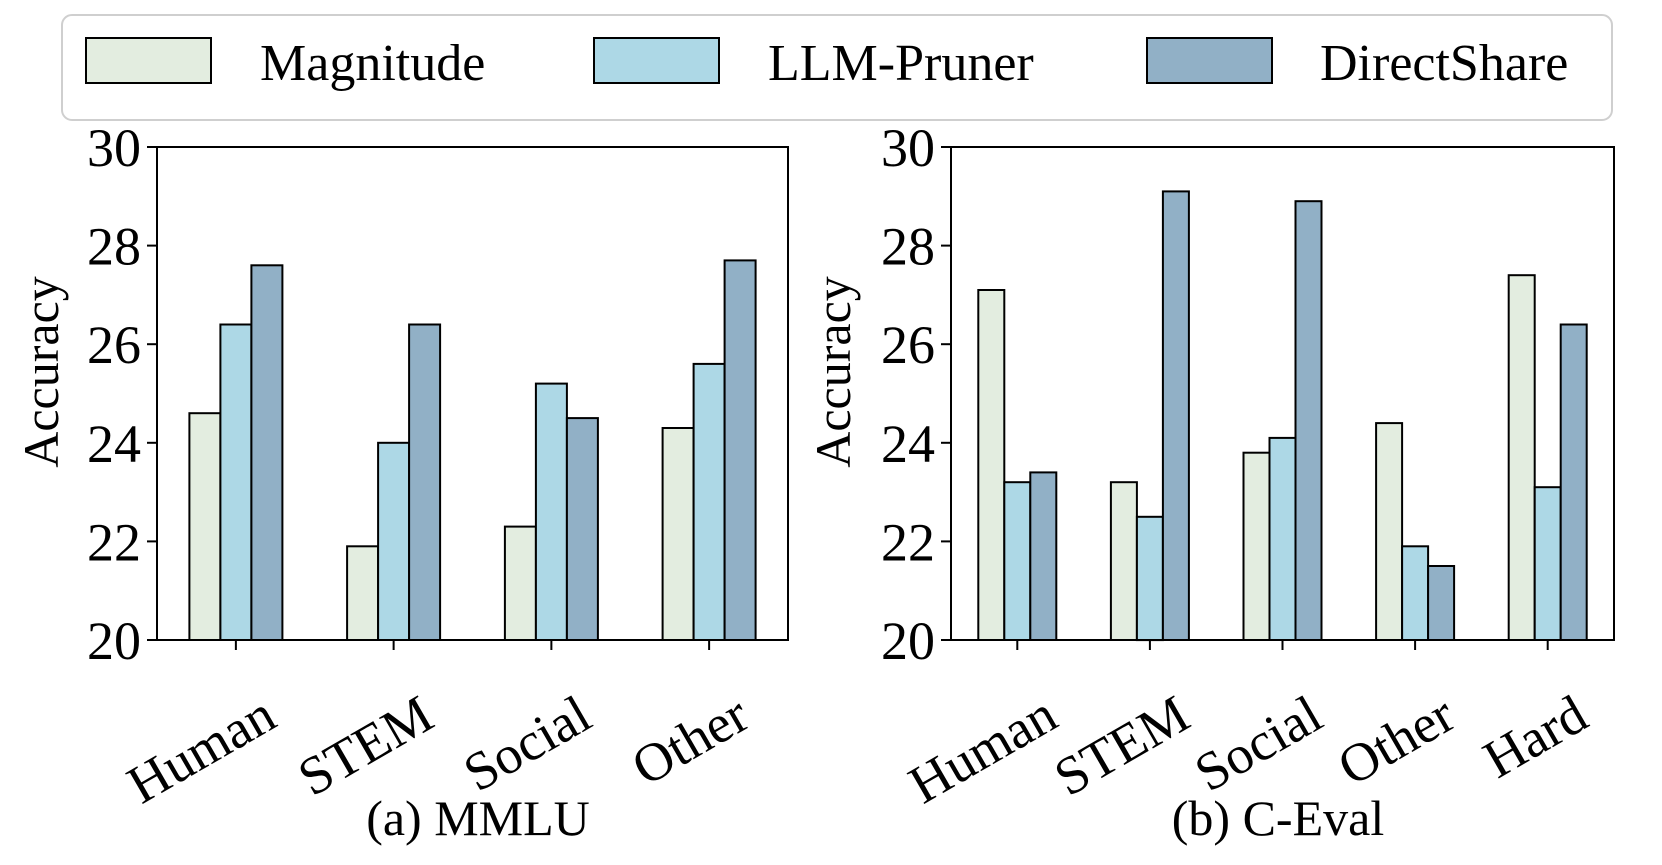 This screenshot has height=865, width=1662. Describe the element at coordinates (908, 542) in the screenshot. I see `y-tick-label-c-eval-22: 22` at that location.